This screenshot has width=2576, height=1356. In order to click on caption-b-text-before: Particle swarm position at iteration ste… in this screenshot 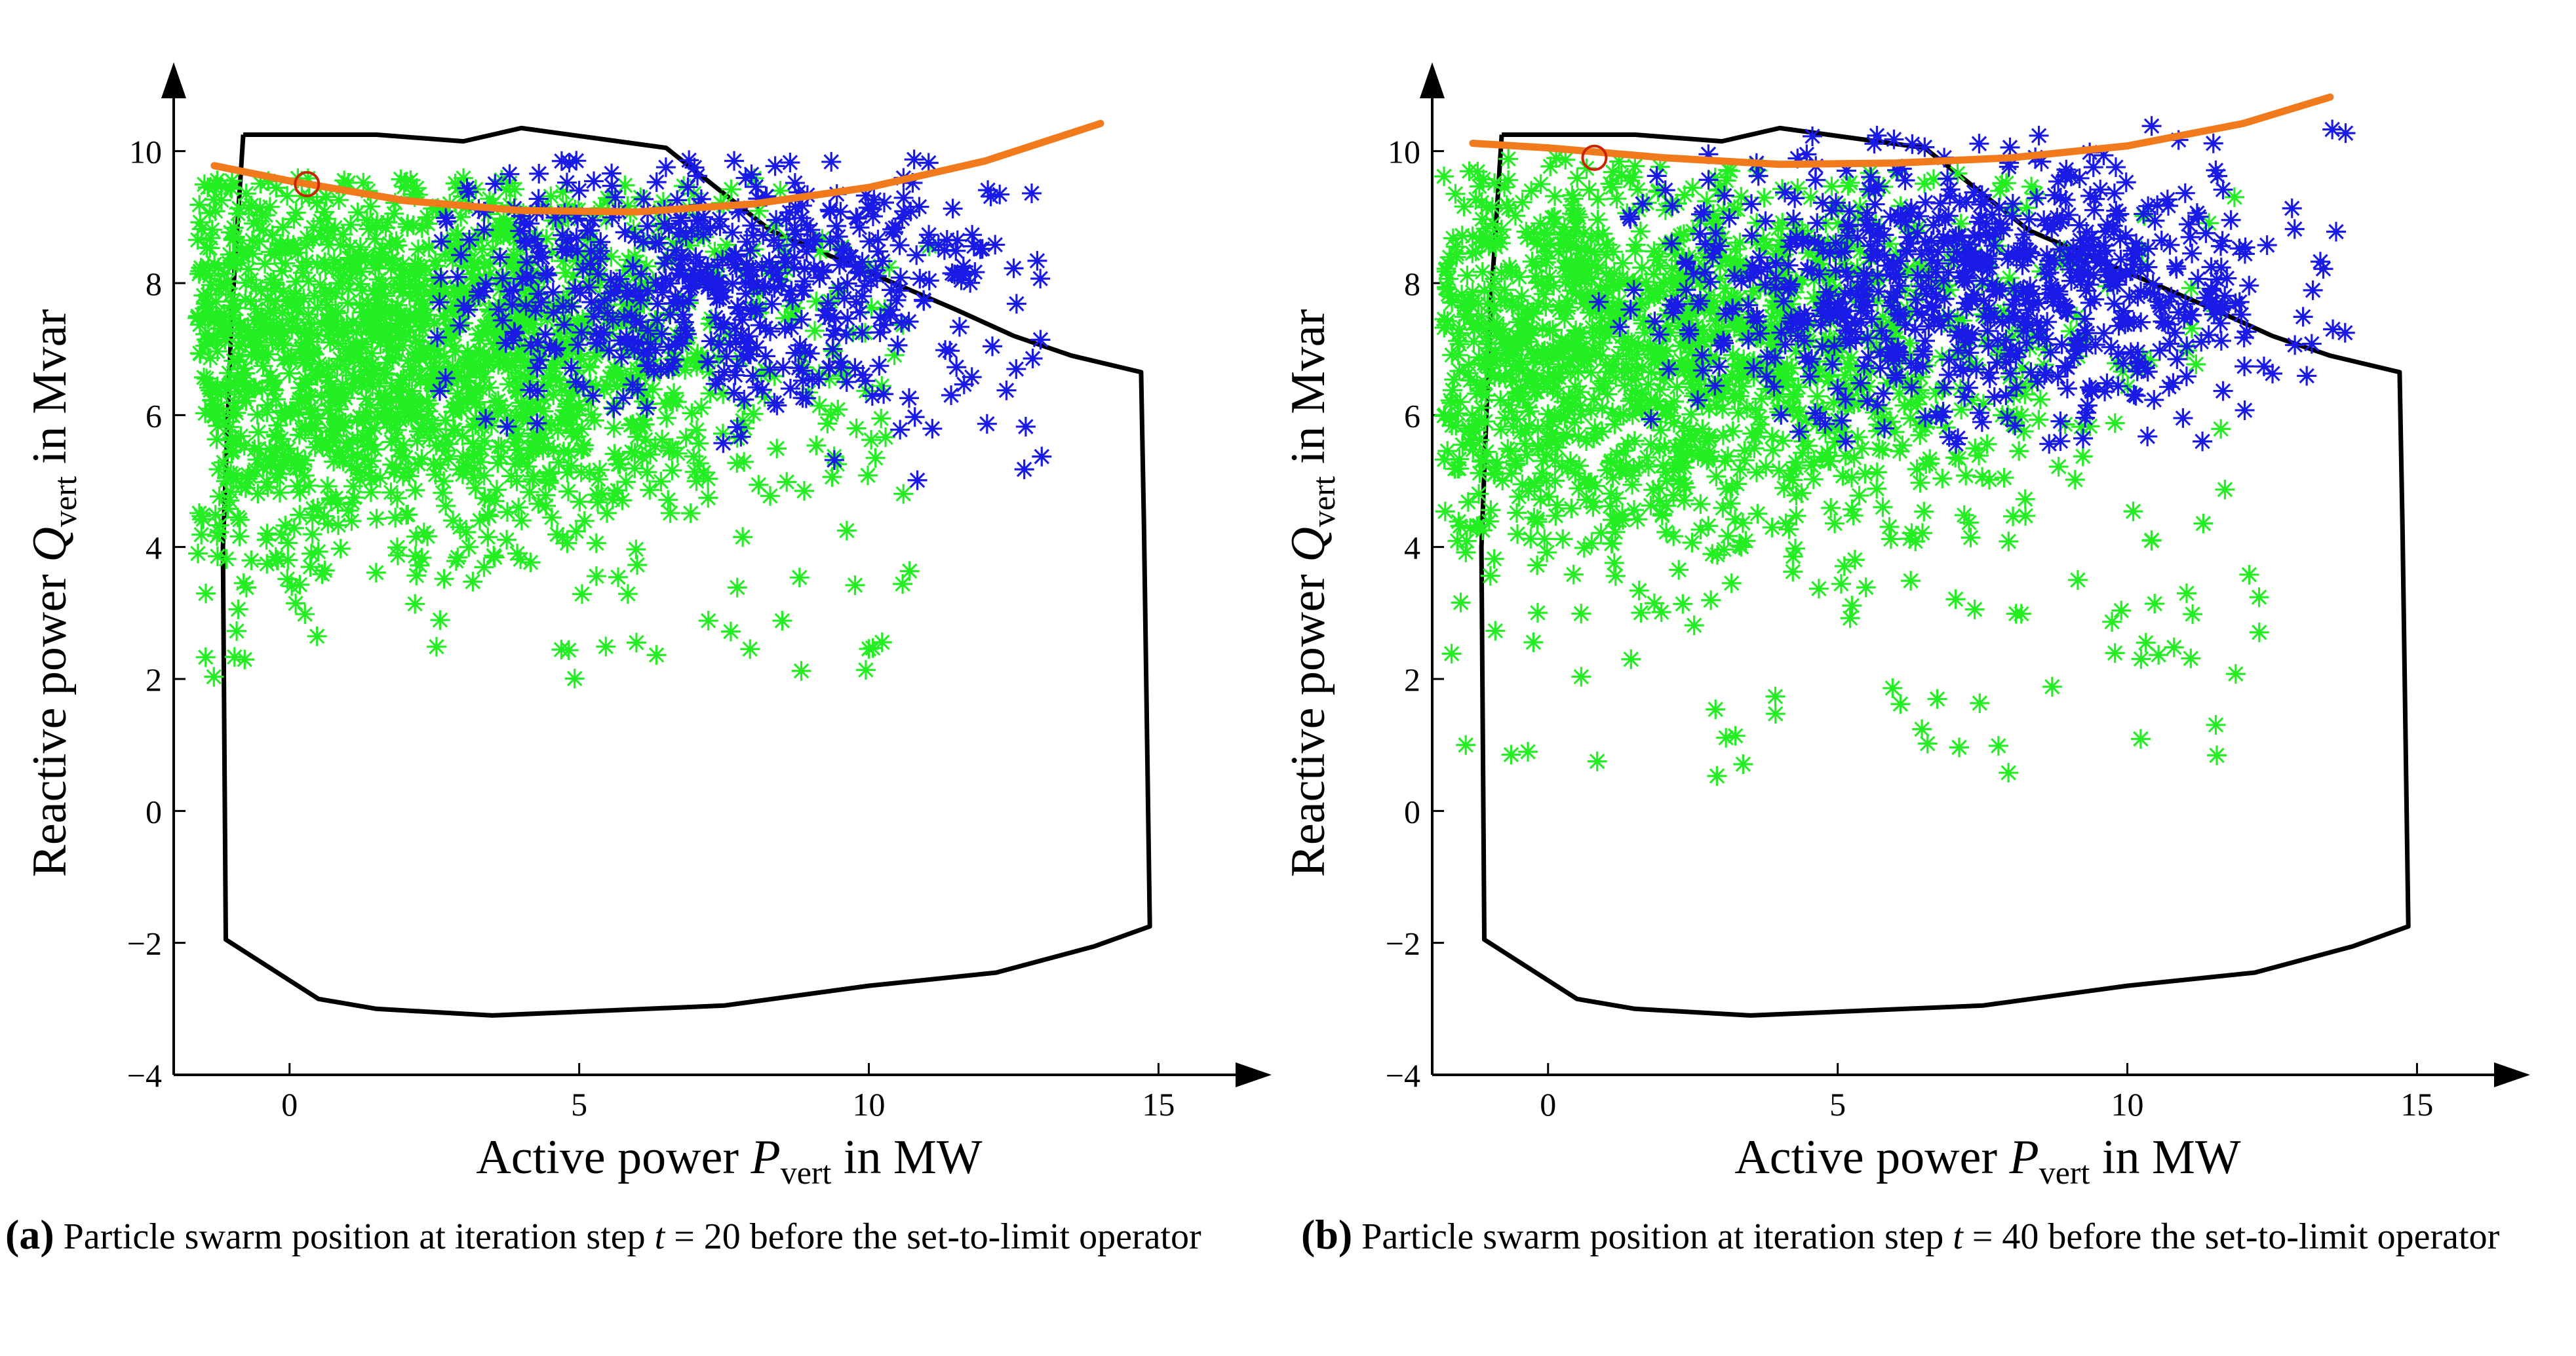, I will do `click(1657, 1236)`.